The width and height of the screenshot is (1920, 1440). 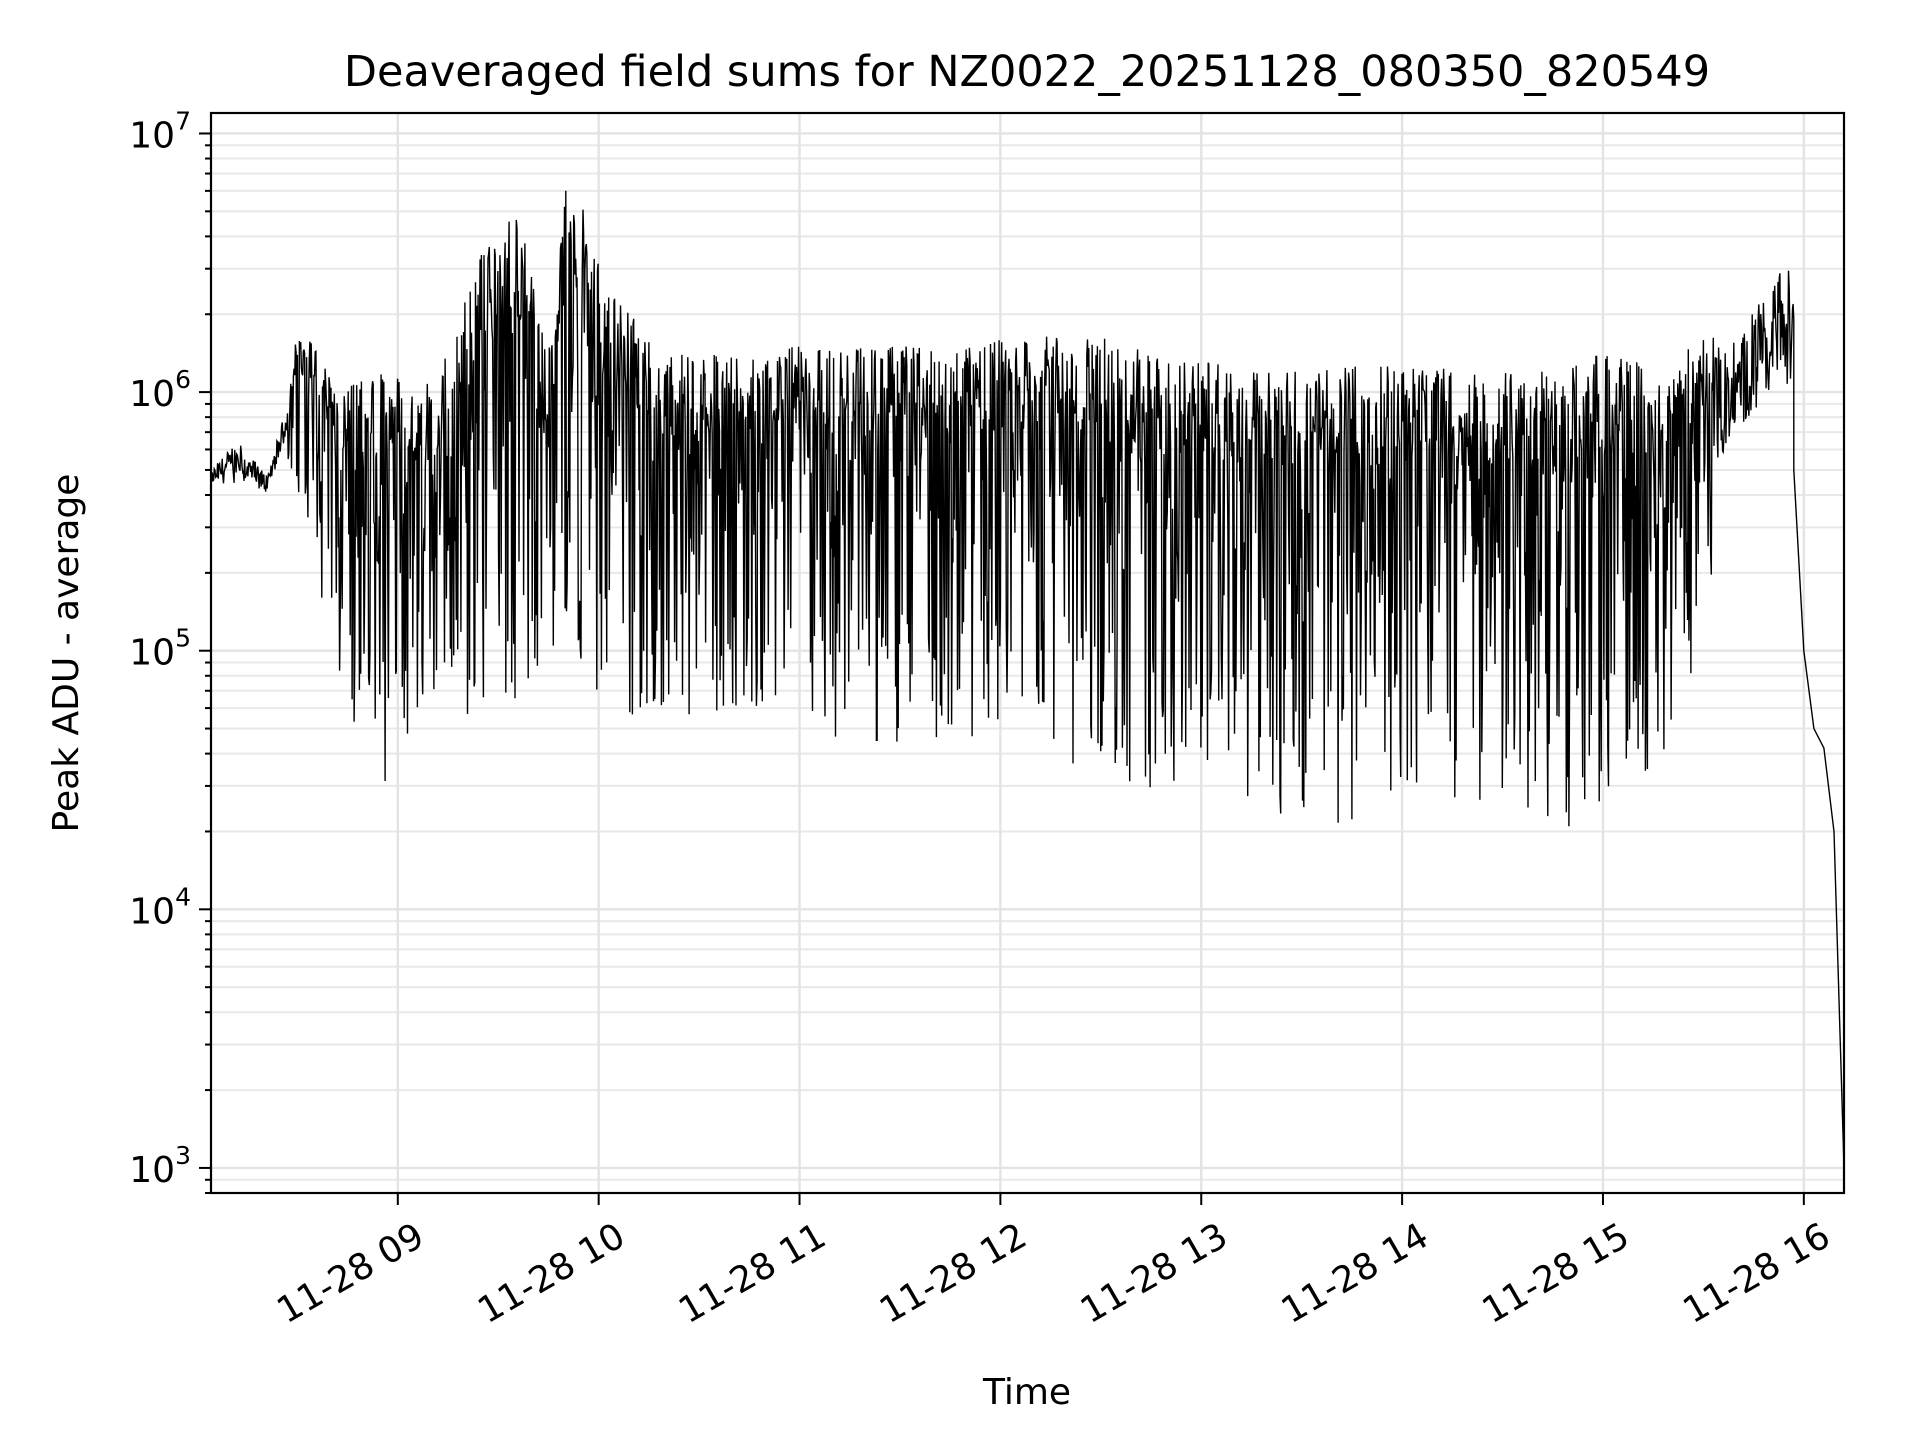 I want to click on x-tick-label: 11-28 10, so click(x=551, y=1273).